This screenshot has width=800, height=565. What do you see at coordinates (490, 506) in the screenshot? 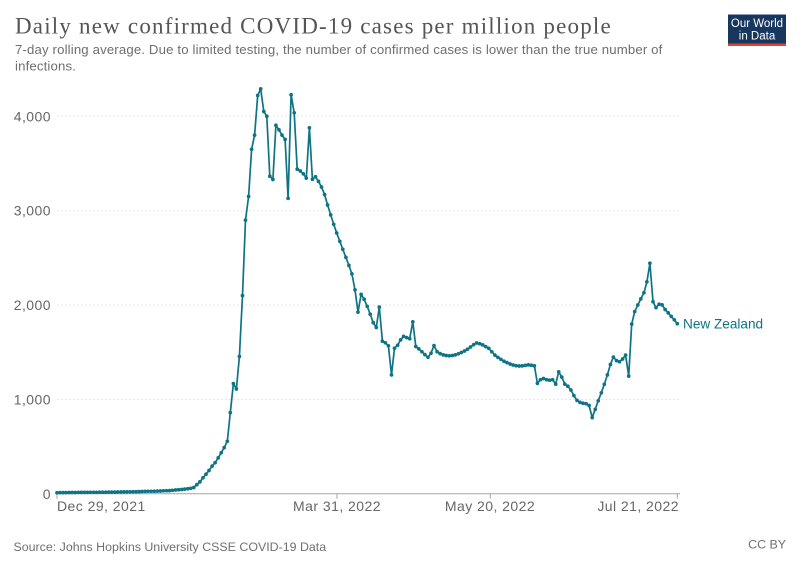
I see `svg-text: May 20, 2022` at bounding box center [490, 506].